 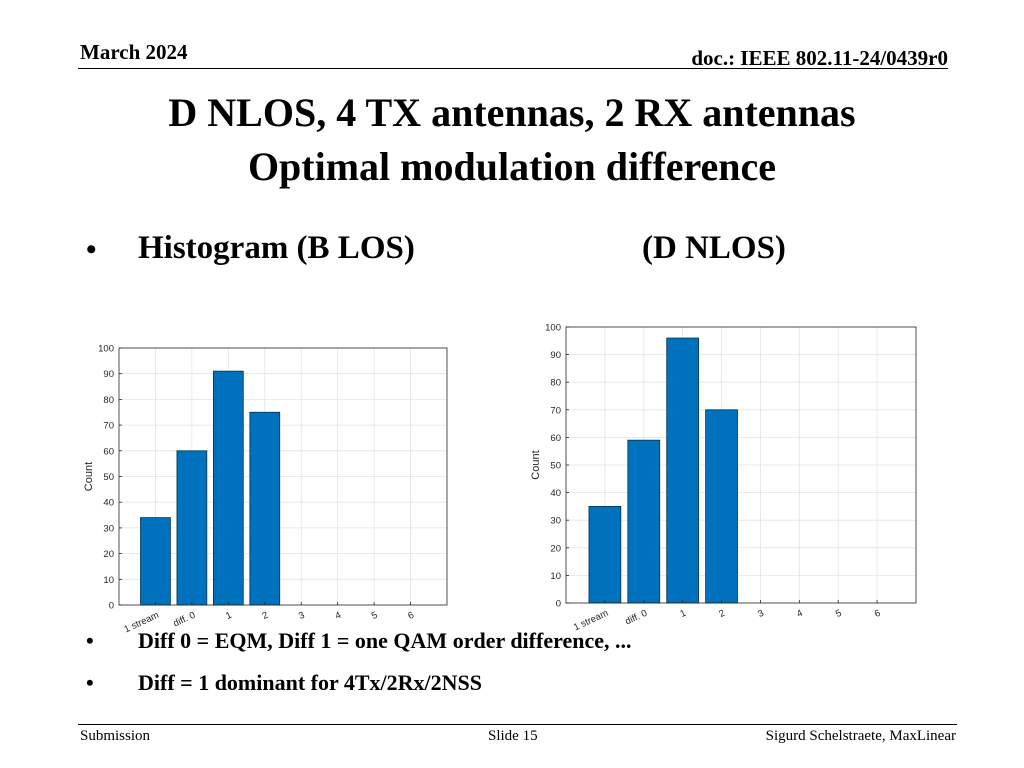 I want to click on header-date: March 2024, so click(x=134, y=52).